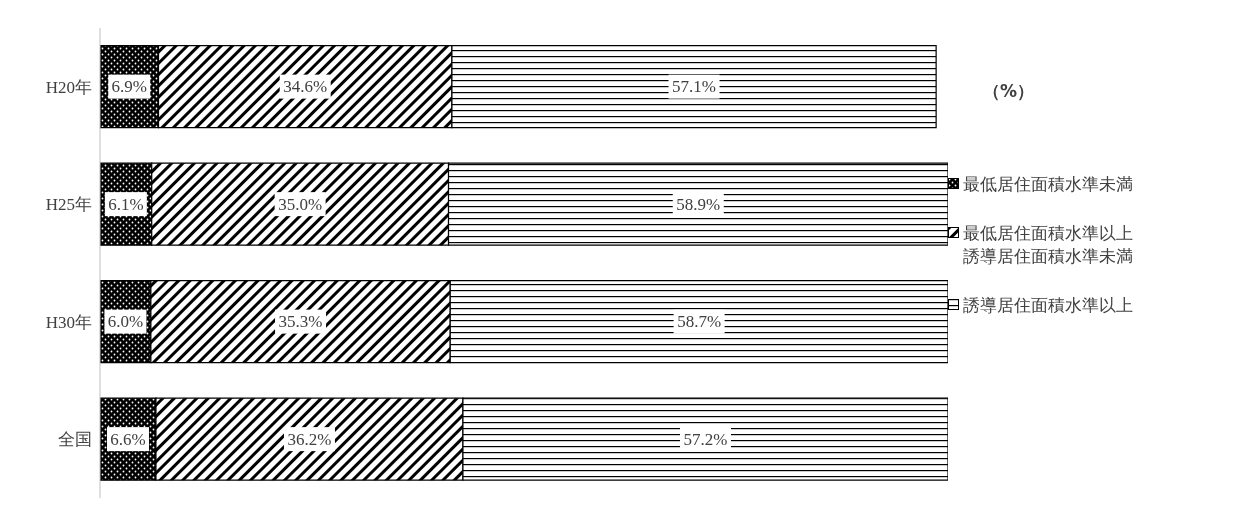 The image size is (1258, 510). What do you see at coordinates (75, 440) in the screenshot?
I see `y-tick-label: 全国` at bounding box center [75, 440].